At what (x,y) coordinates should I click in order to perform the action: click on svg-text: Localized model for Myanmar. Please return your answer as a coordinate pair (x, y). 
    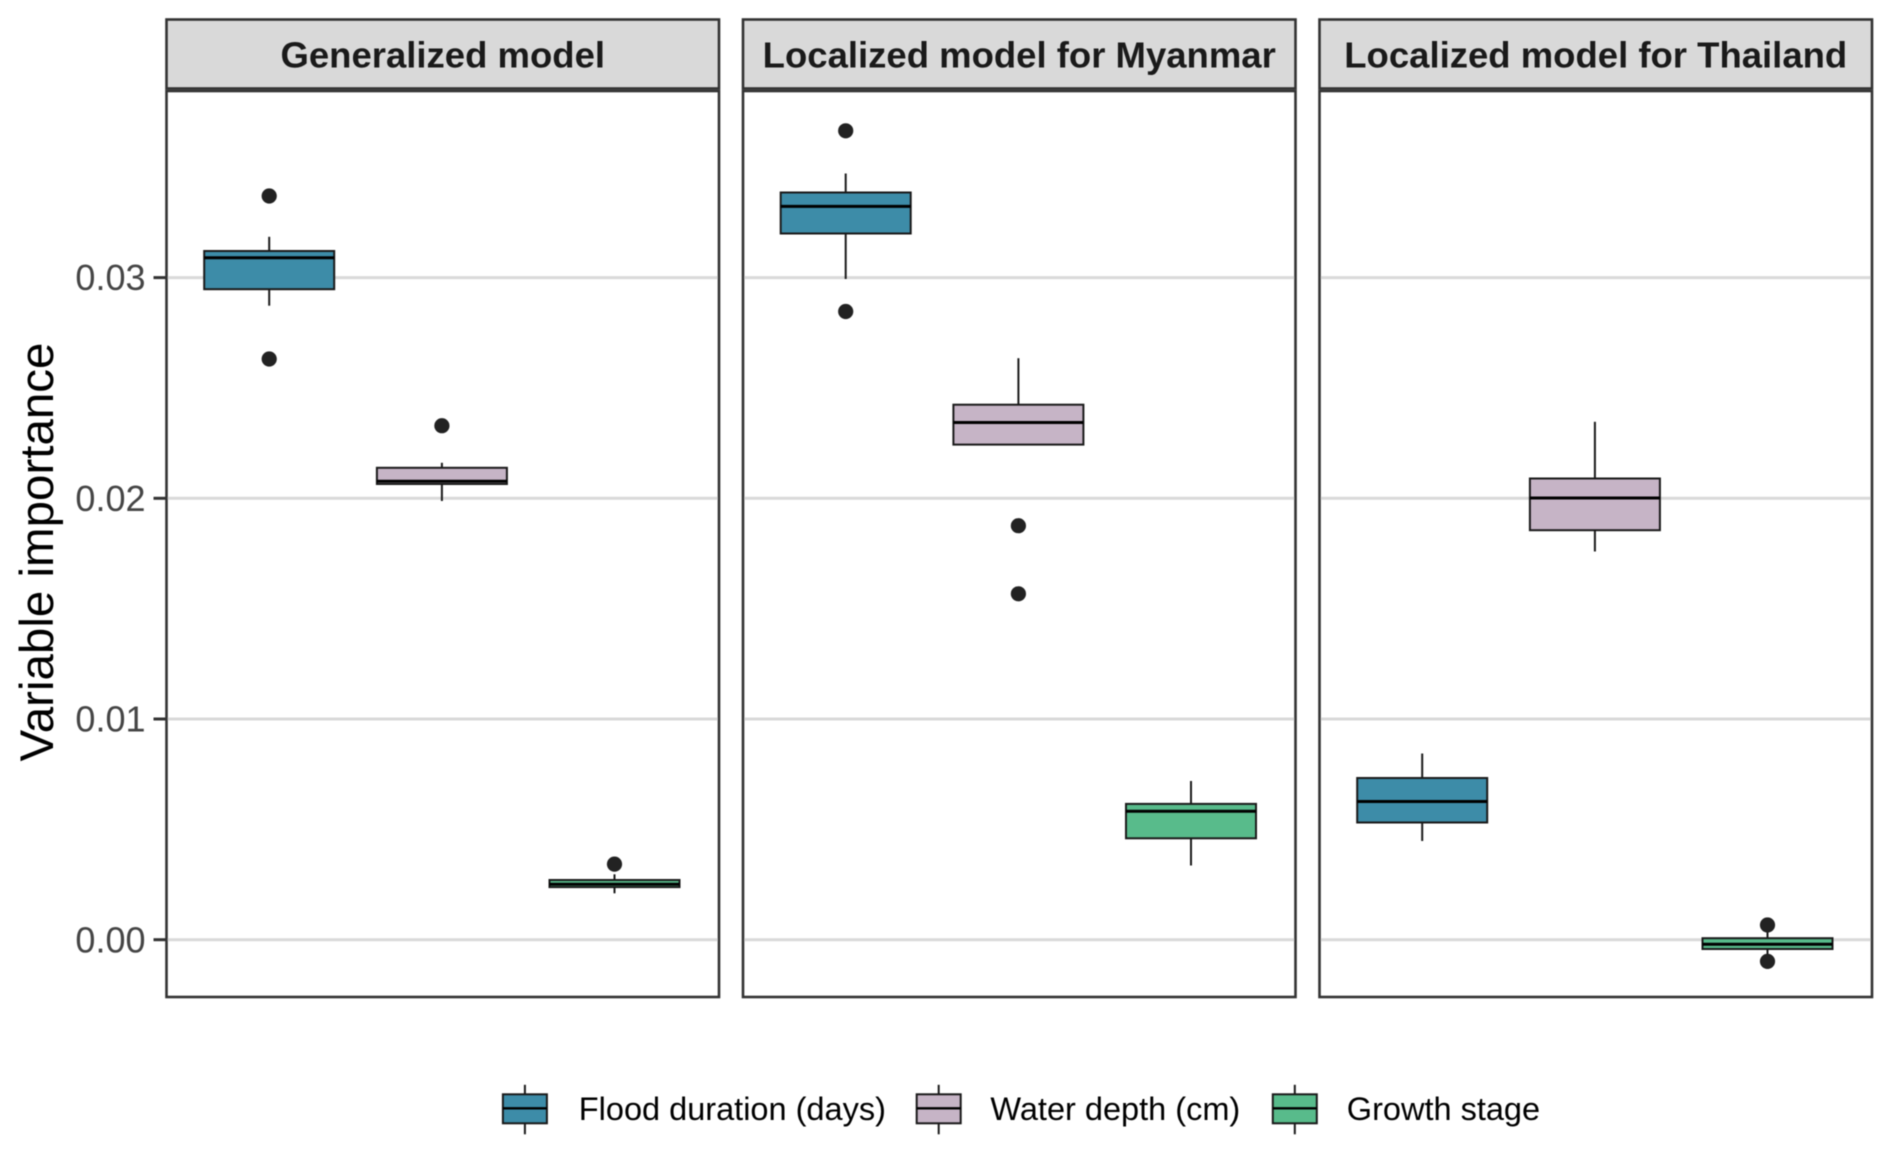
    Looking at the image, I should click on (1019, 55).